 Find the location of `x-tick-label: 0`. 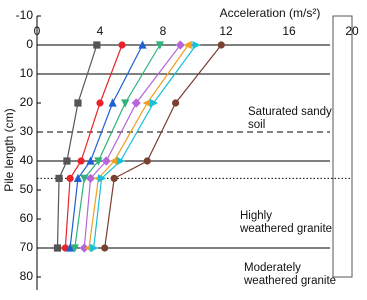

x-tick-label: 0 is located at coordinates (37, 31).